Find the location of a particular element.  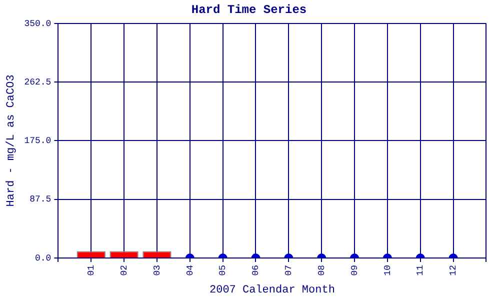

y-axis-title: Hard - mg/L as CaCO3 is located at coordinates (12, 140).